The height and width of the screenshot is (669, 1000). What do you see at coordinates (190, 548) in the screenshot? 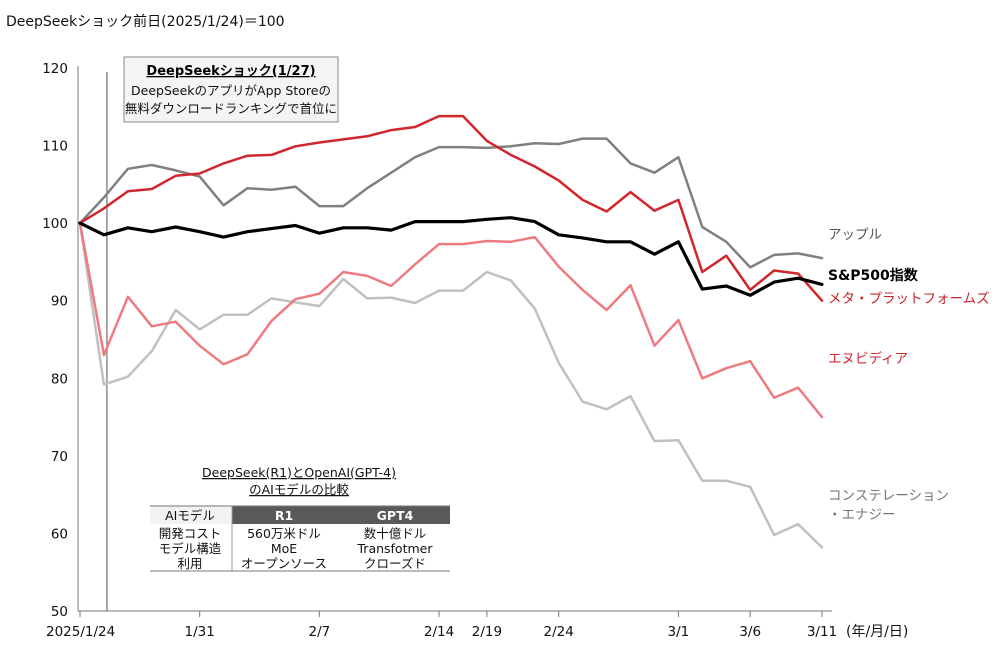
I see `table-cell-1-0: モデル構造` at bounding box center [190, 548].